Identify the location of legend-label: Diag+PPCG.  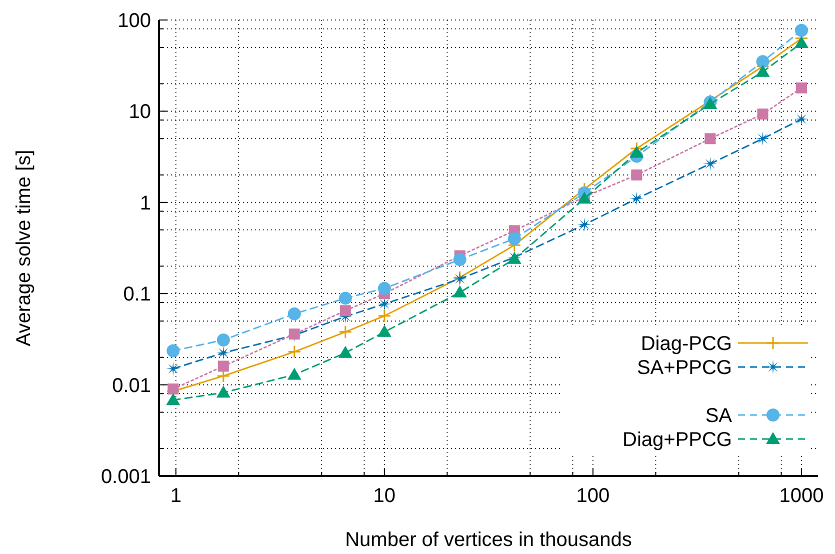
(677, 440).